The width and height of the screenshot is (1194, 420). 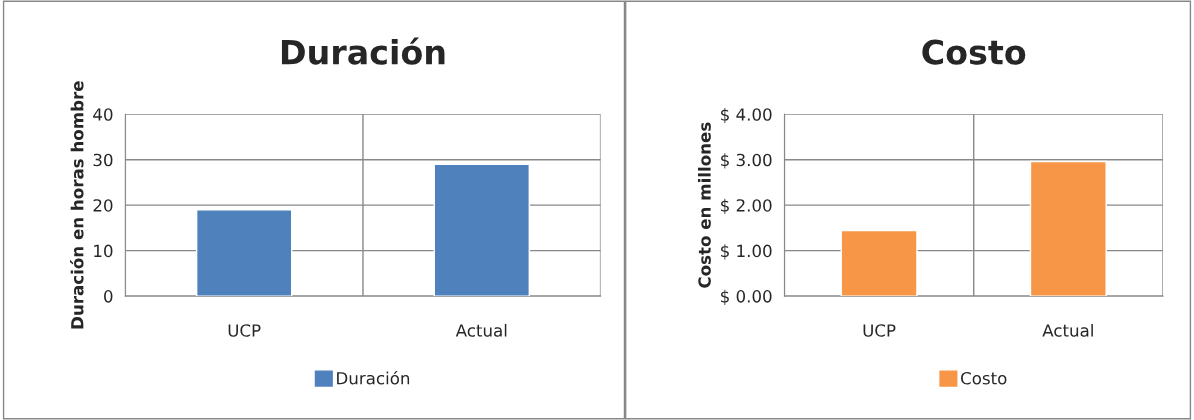 I want to click on legend-label: Duración, so click(x=373, y=377).